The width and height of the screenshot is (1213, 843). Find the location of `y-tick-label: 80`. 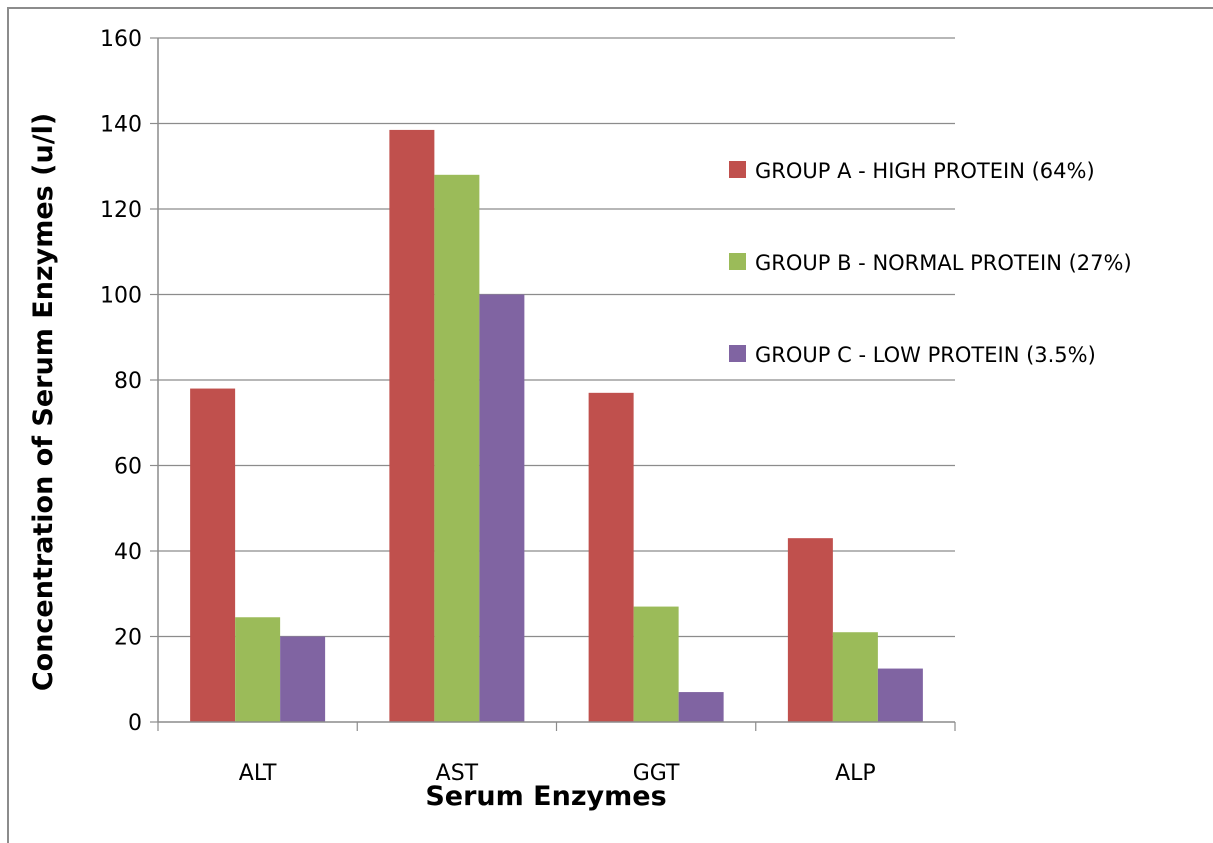

y-tick-label: 80 is located at coordinates (128, 381).